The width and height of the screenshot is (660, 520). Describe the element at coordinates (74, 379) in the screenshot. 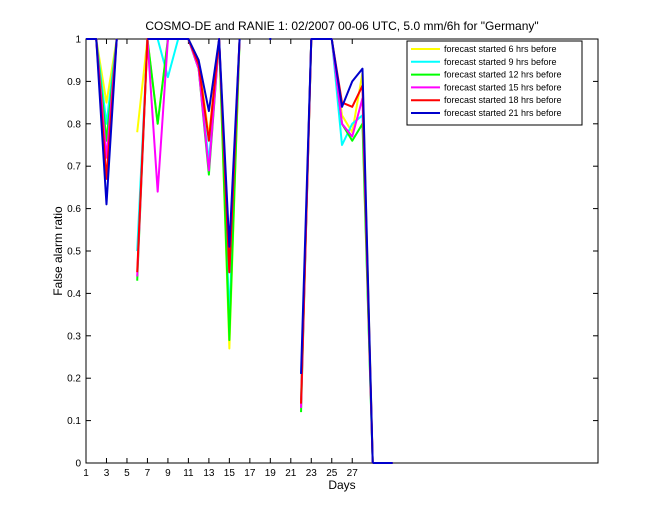

I see `y-tick-label: 0.2` at that location.